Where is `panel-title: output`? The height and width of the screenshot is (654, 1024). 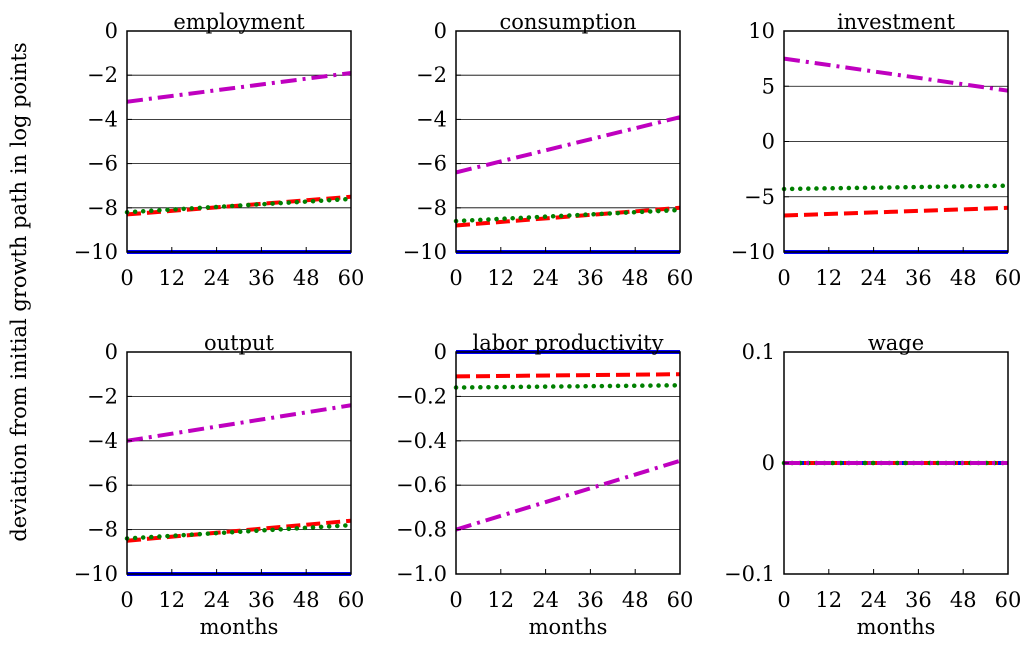 panel-title: output is located at coordinates (239, 343).